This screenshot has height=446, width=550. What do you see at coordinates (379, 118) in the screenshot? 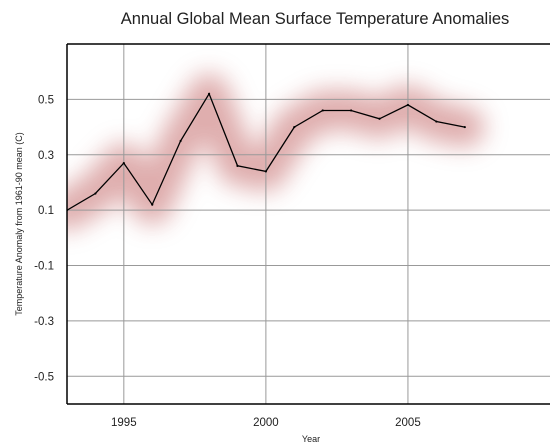
I see `data-point-2004` at bounding box center [379, 118].